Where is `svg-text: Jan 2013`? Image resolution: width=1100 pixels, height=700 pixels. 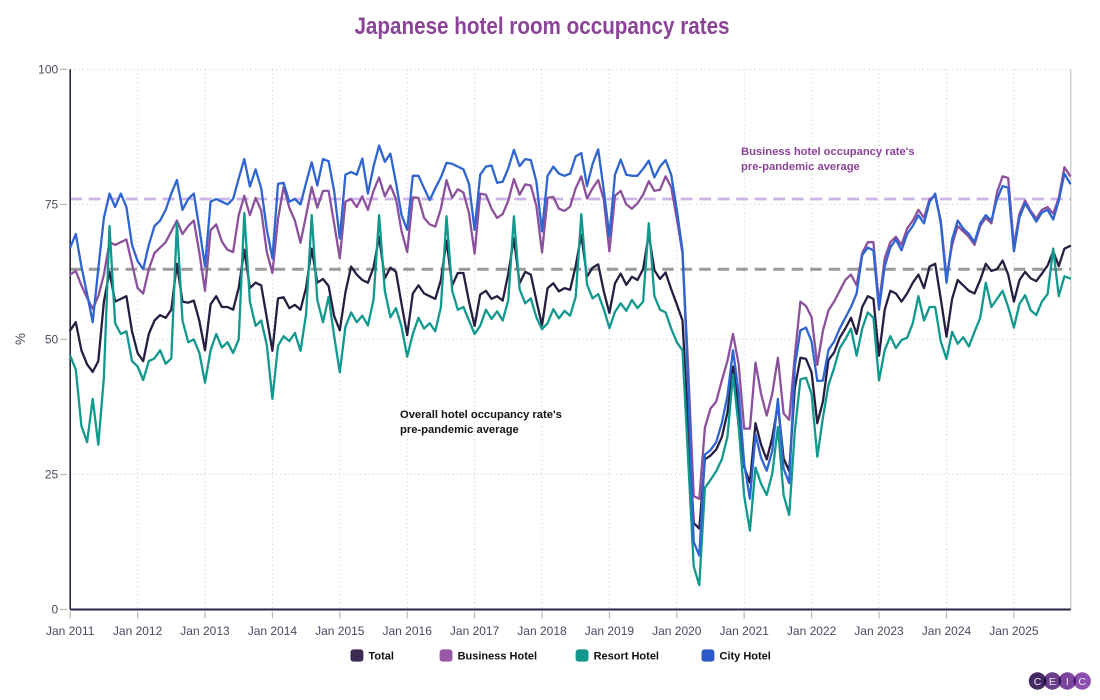 svg-text: Jan 2013 is located at coordinates (205, 631).